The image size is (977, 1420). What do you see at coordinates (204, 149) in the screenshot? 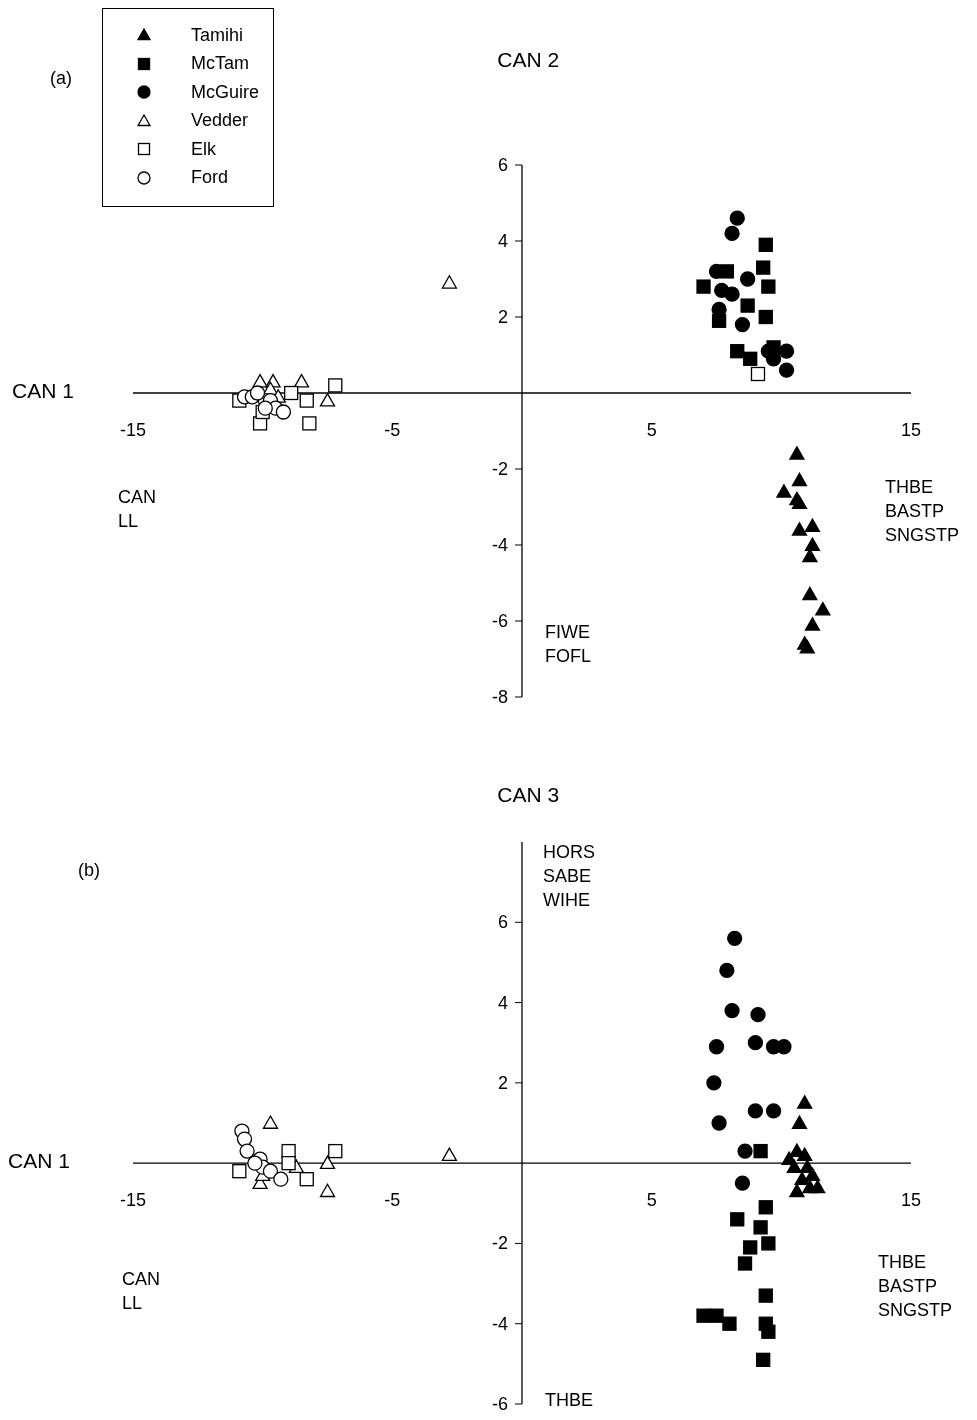
I see `legend-label: Elk` at bounding box center [204, 149].